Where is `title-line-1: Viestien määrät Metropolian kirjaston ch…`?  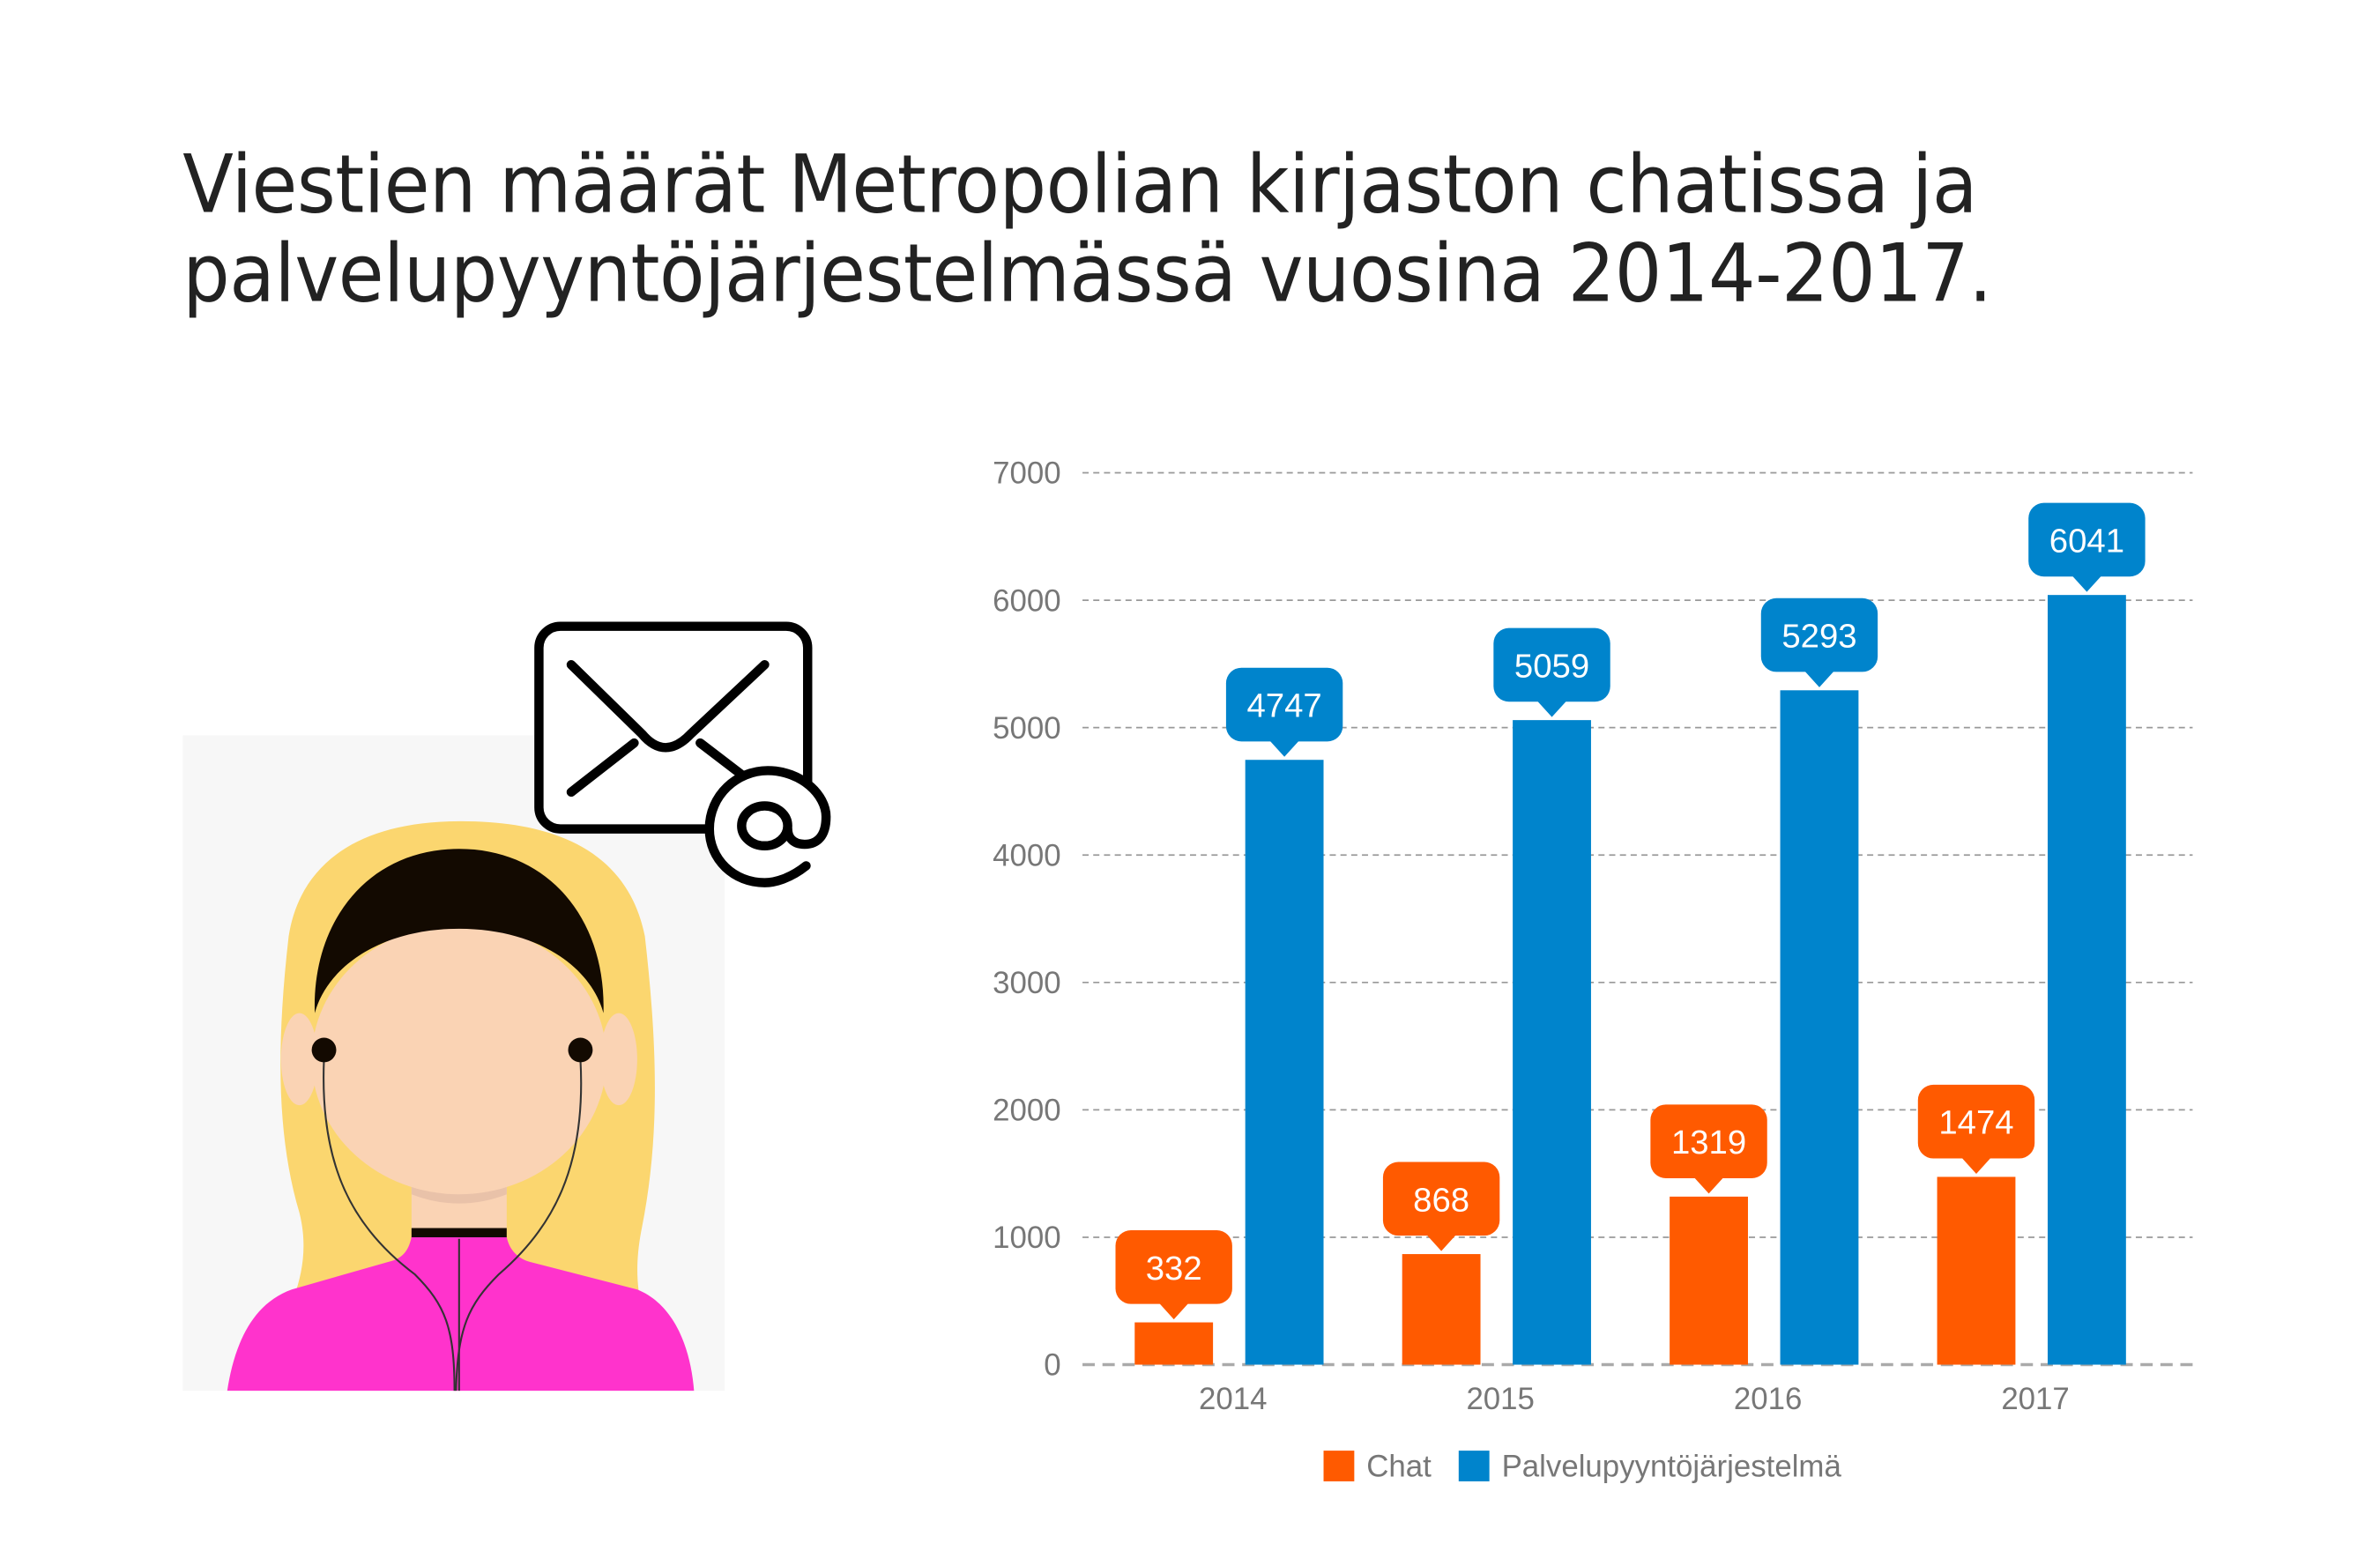
title-line-1: Viestien määrät Metropolian kirjaston ch… is located at coordinates (1080, 186).